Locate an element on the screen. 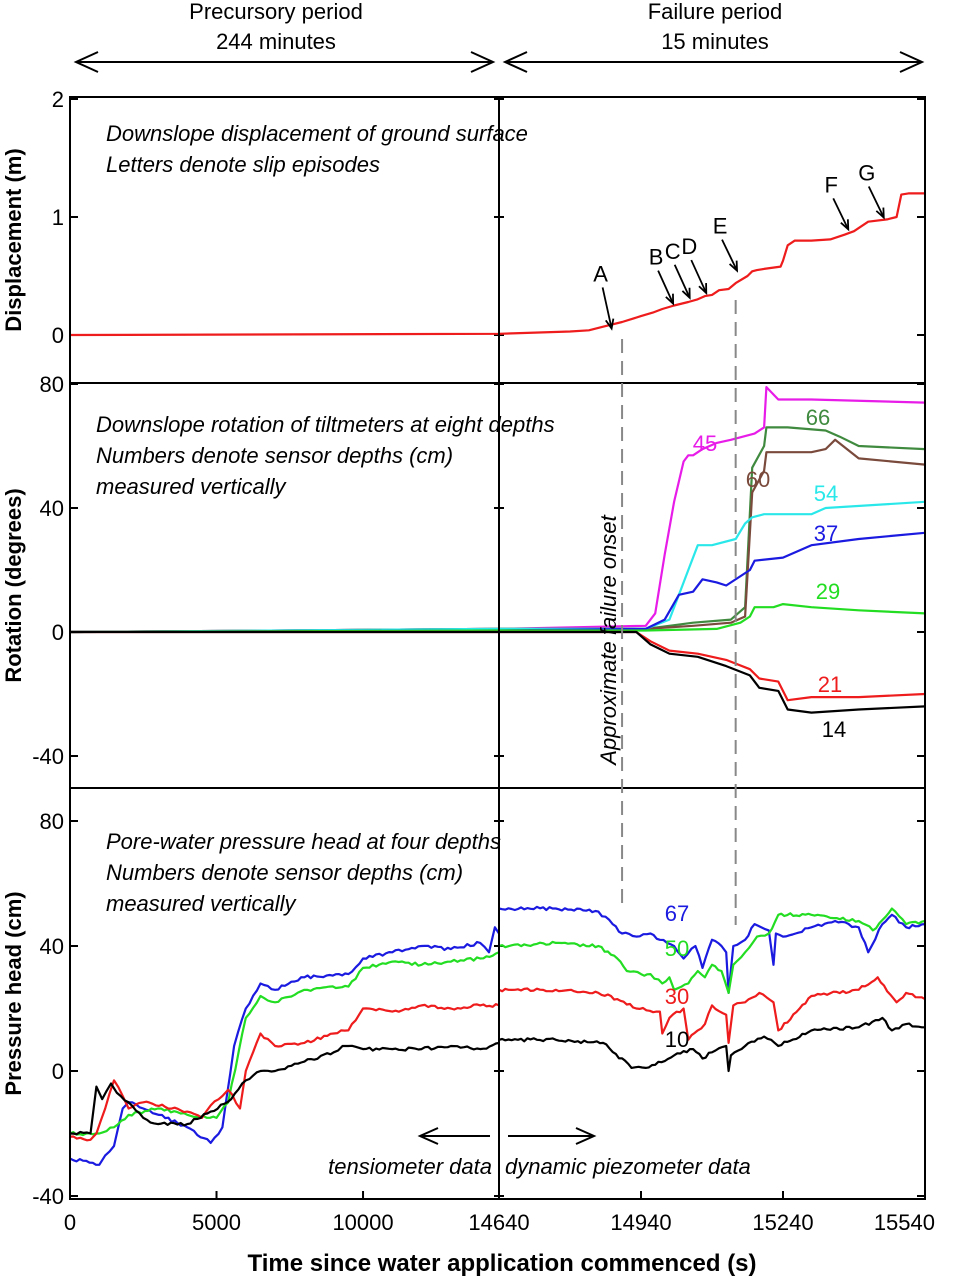 The height and width of the screenshot is (1280, 960). failure-period-label: Failure period is located at coordinates (715, 12).